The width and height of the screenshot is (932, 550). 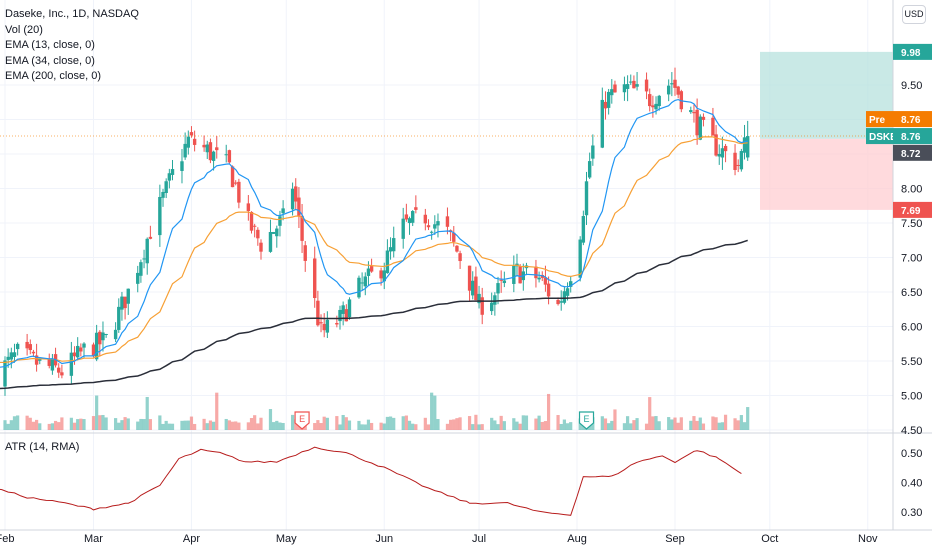 What do you see at coordinates (191, 539) in the screenshot?
I see `time-tick-label: Apr` at bounding box center [191, 539].